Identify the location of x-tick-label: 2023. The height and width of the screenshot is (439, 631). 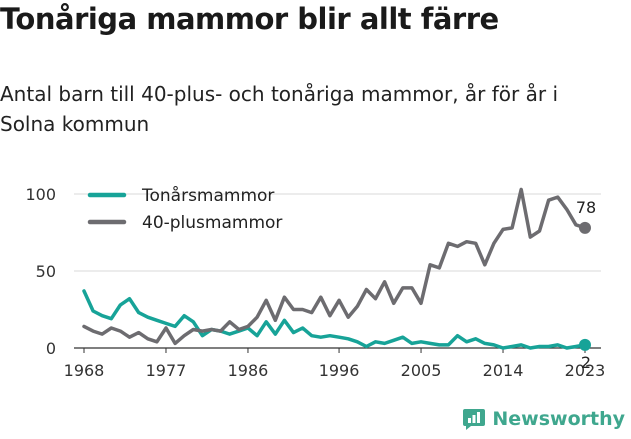
(585, 370).